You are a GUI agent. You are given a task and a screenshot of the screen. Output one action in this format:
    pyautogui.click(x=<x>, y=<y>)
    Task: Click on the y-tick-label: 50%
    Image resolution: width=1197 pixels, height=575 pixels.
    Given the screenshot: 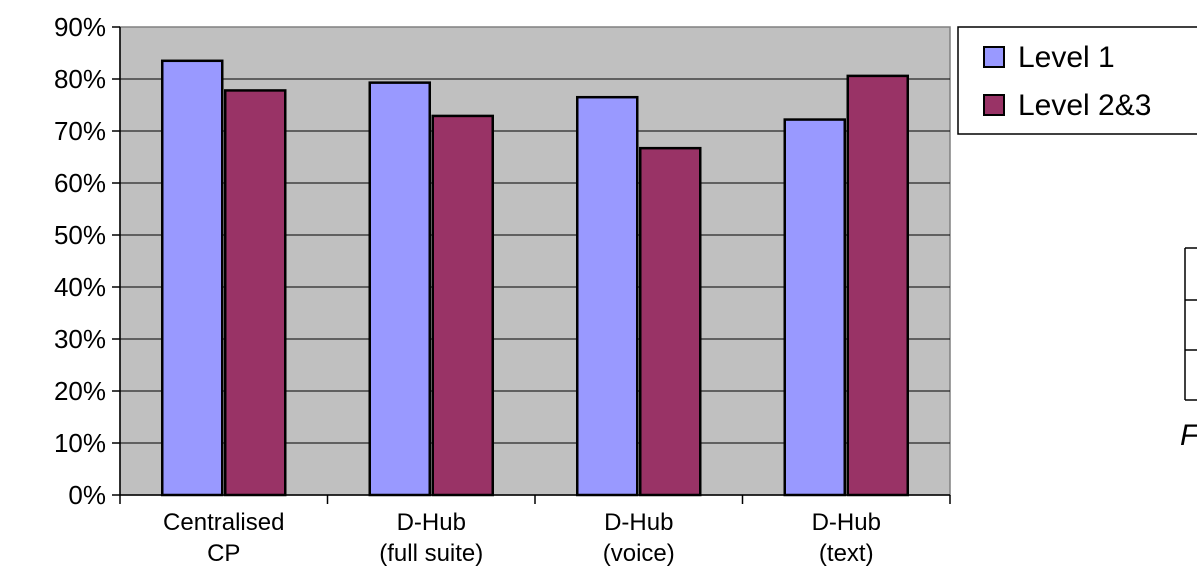 What is the action you would take?
    pyautogui.click(x=80, y=235)
    